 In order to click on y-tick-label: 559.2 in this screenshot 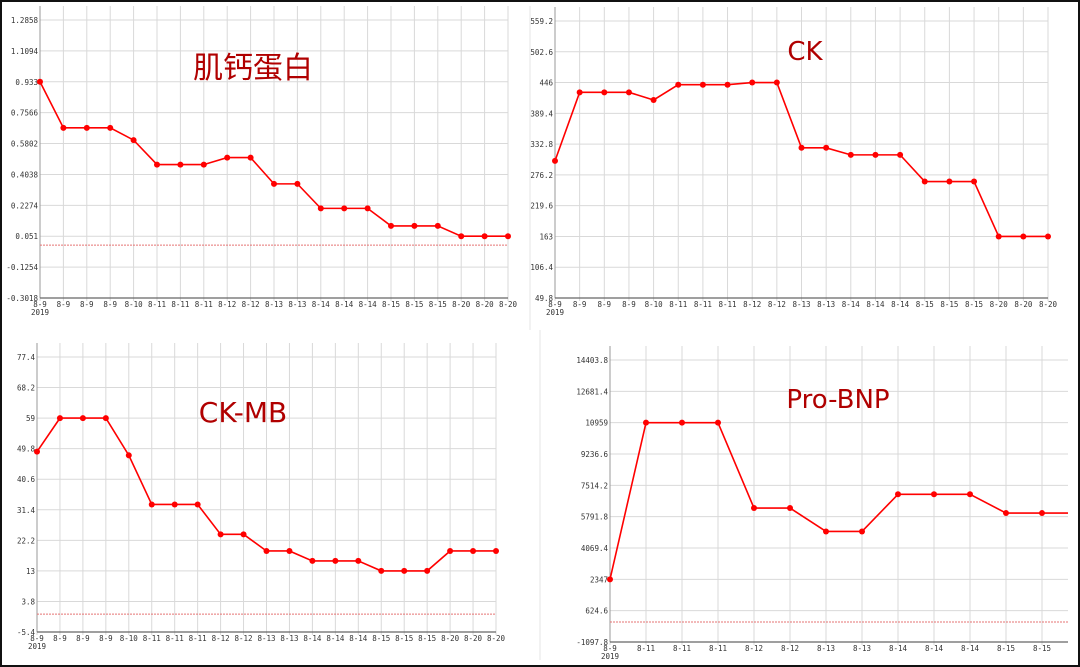, I will do `click(541, 21)`.